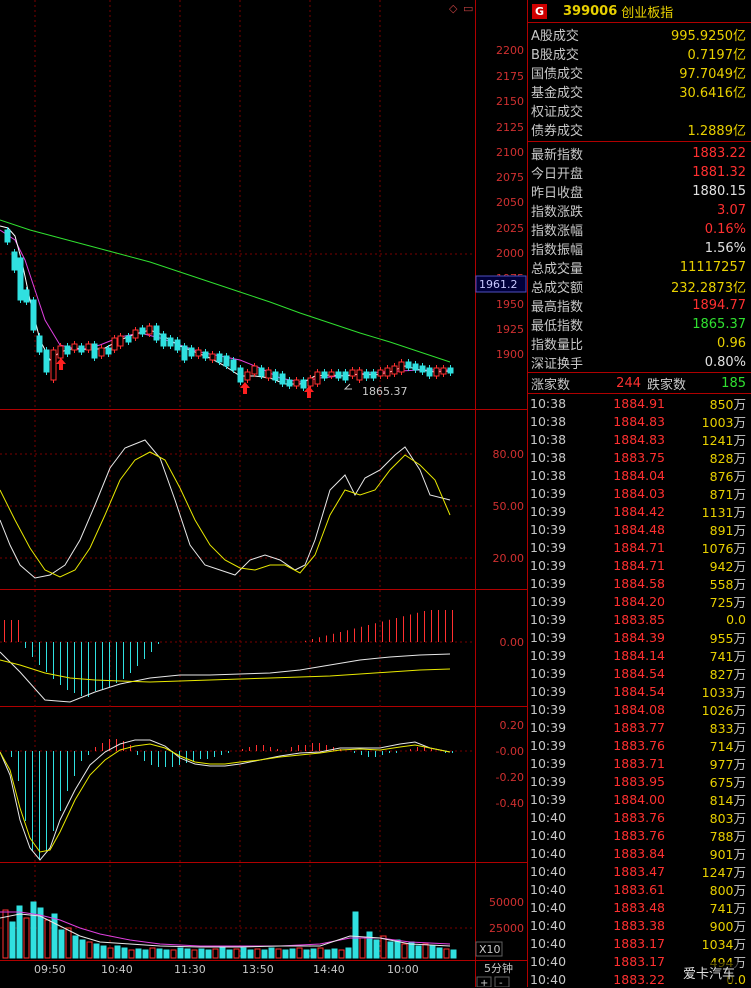 This screenshot has height=988, width=751. I want to click on time-axis-label: 09:50, so click(50, 969).